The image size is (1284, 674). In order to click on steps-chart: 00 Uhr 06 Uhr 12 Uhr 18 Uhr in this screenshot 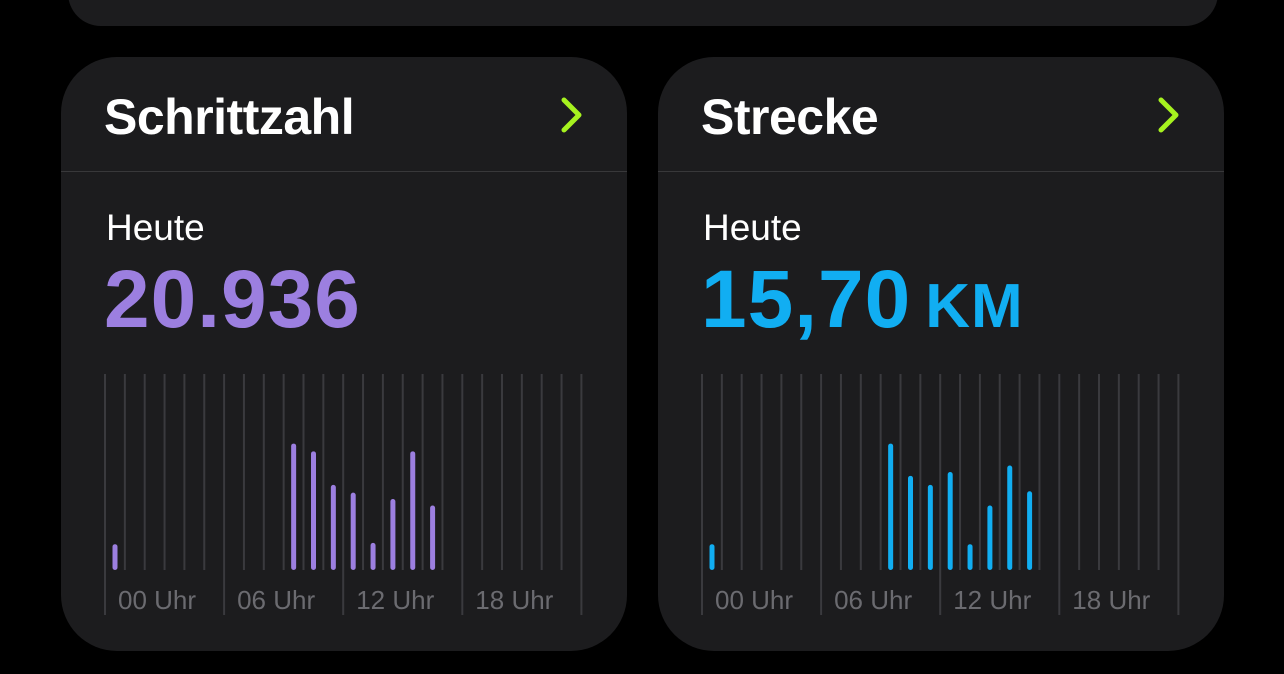, I will do `click(343, 494)`.